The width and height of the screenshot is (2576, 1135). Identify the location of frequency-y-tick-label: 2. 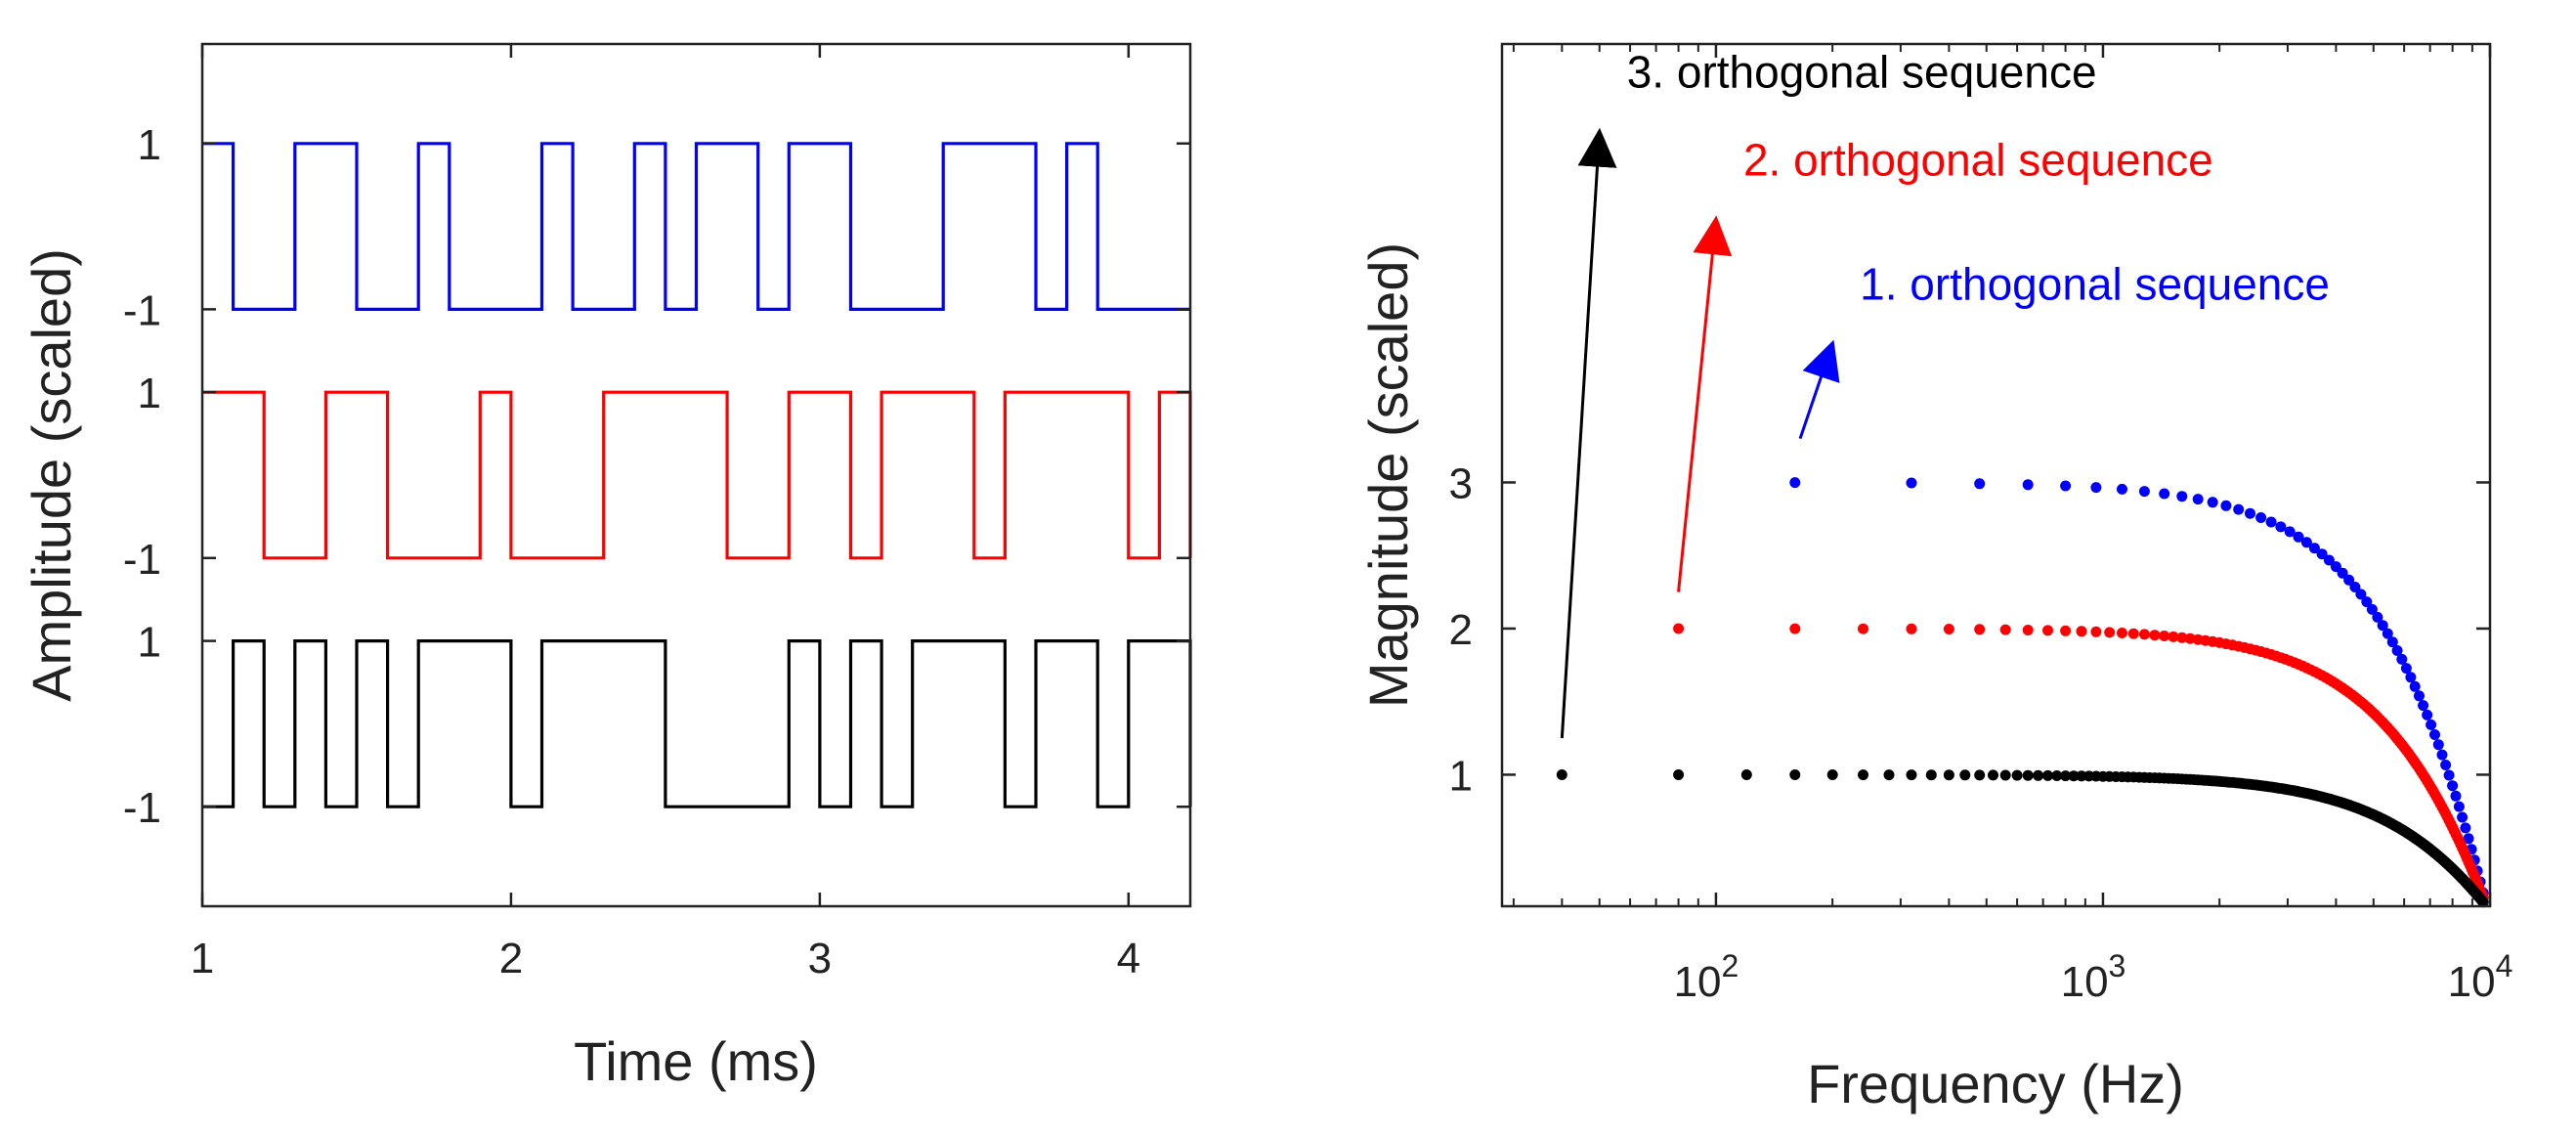
(1461, 630).